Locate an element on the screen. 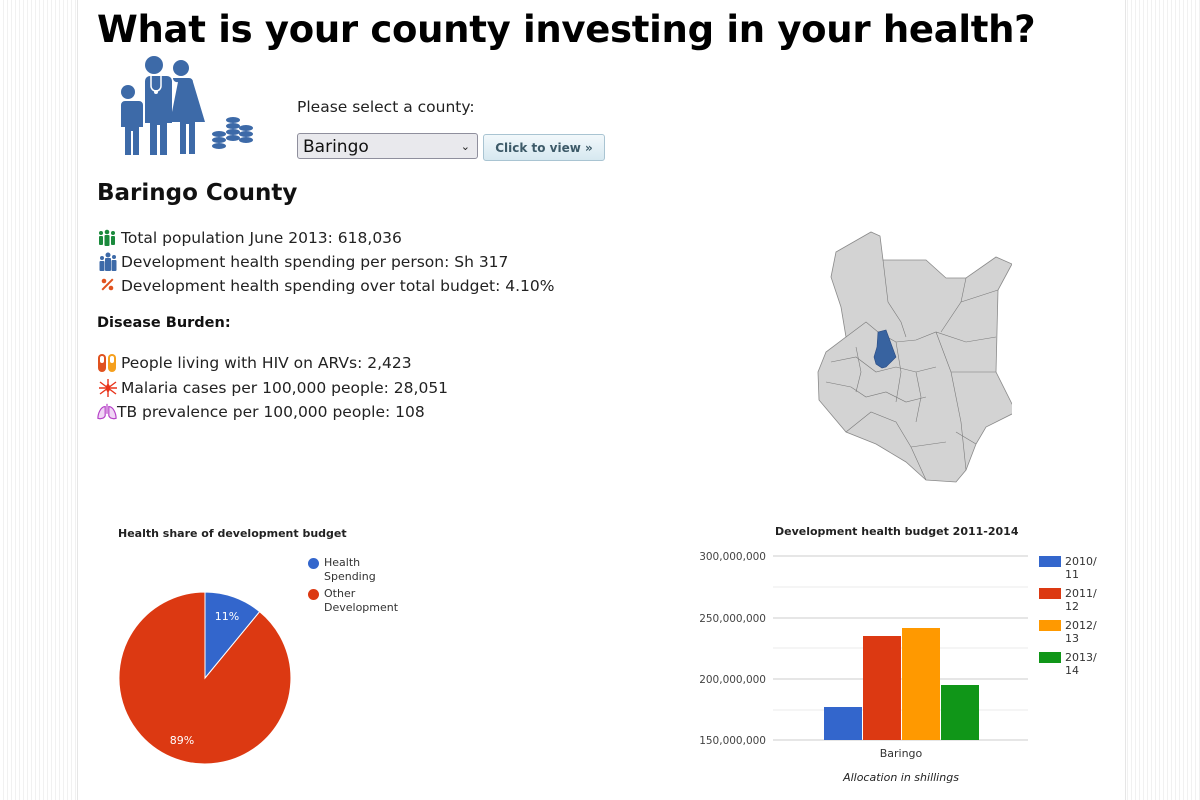 Image resolution: width=1200 pixels, height=800 pixels. lungs-icon is located at coordinates (107, 411).